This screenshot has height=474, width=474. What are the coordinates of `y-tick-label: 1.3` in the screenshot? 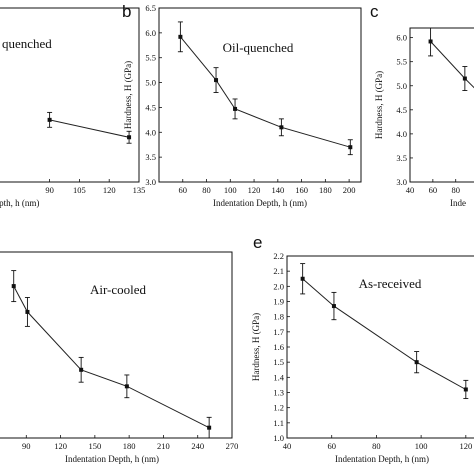 It's located at (278, 393).